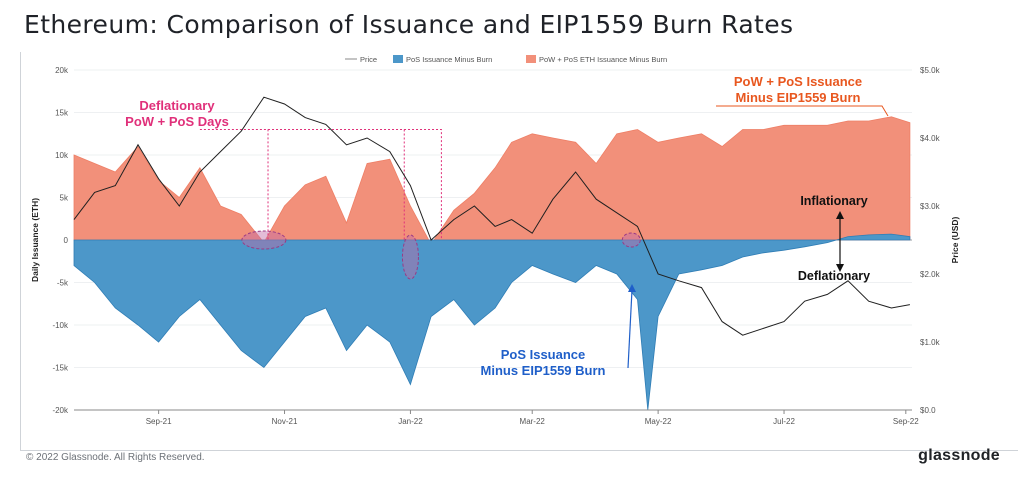  I want to click on deflationary-bracket, so click(355, 184).